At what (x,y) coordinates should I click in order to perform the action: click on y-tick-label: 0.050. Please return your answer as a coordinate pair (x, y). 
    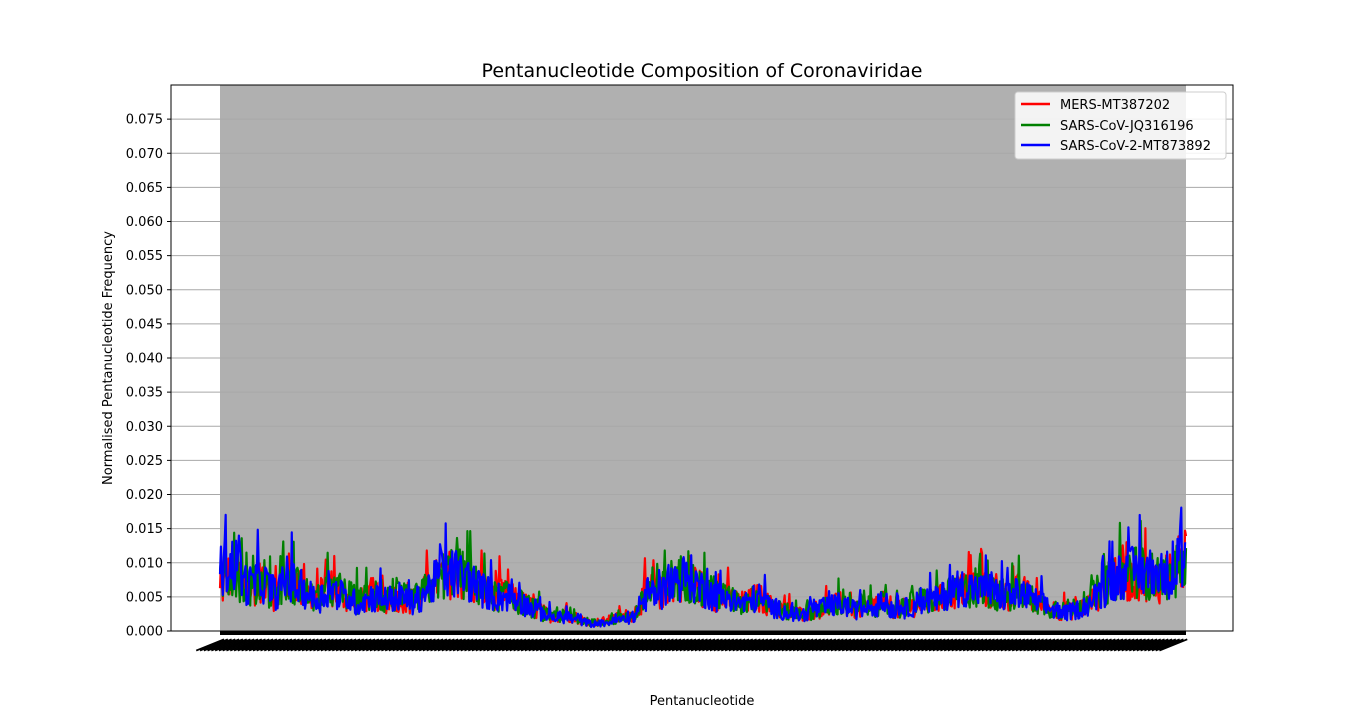
    Looking at the image, I should click on (144, 290).